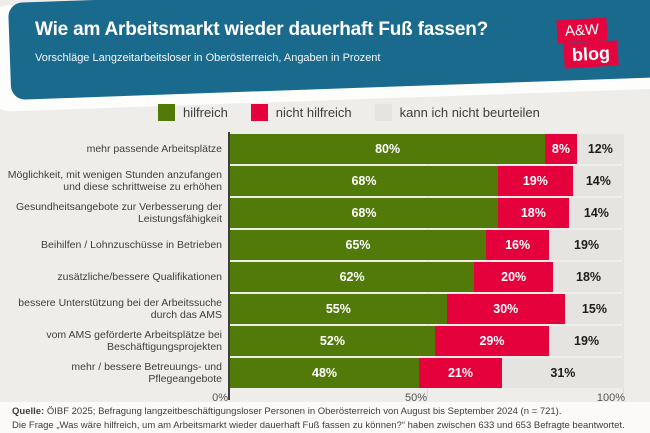 The height and width of the screenshot is (433, 650). Describe the element at coordinates (518, 245) in the screenshot. I see `bar-segment-nicht-hilfreich: 16%` at that location.